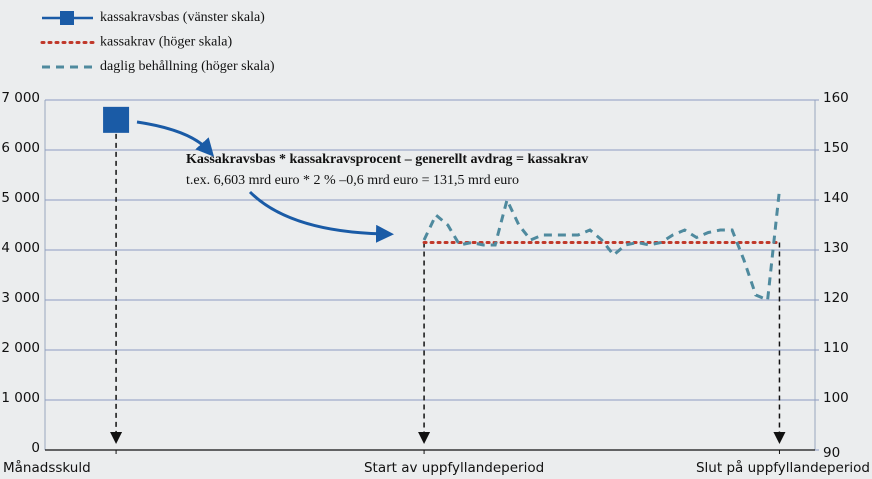  I want to click on y2-tick-label: 120, so click(836, 298).